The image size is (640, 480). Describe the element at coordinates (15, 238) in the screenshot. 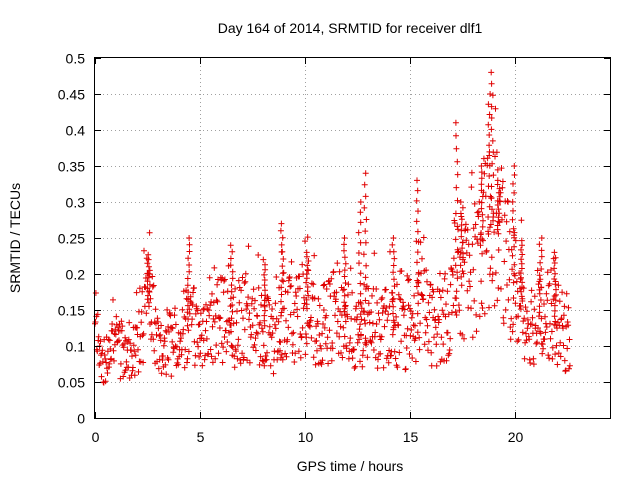

I see `y-axis-label: SRMTID / TECUs` at that location.